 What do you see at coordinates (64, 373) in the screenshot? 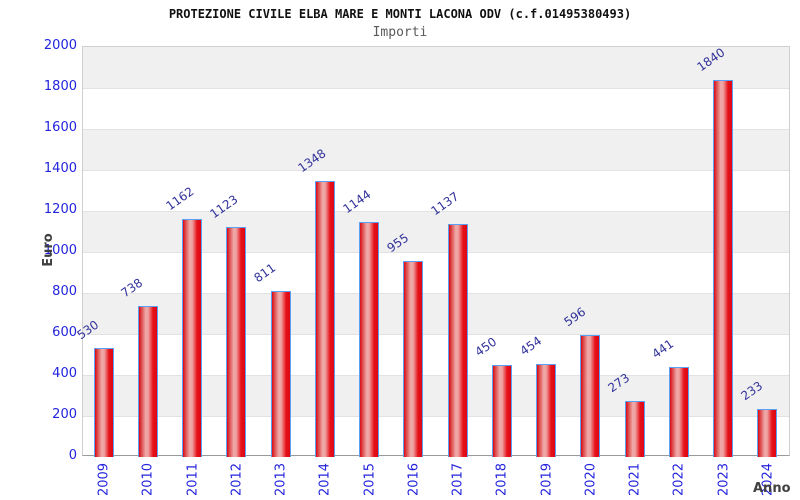
I see `y-tick-label: 400` at bounding box center [64, 373].